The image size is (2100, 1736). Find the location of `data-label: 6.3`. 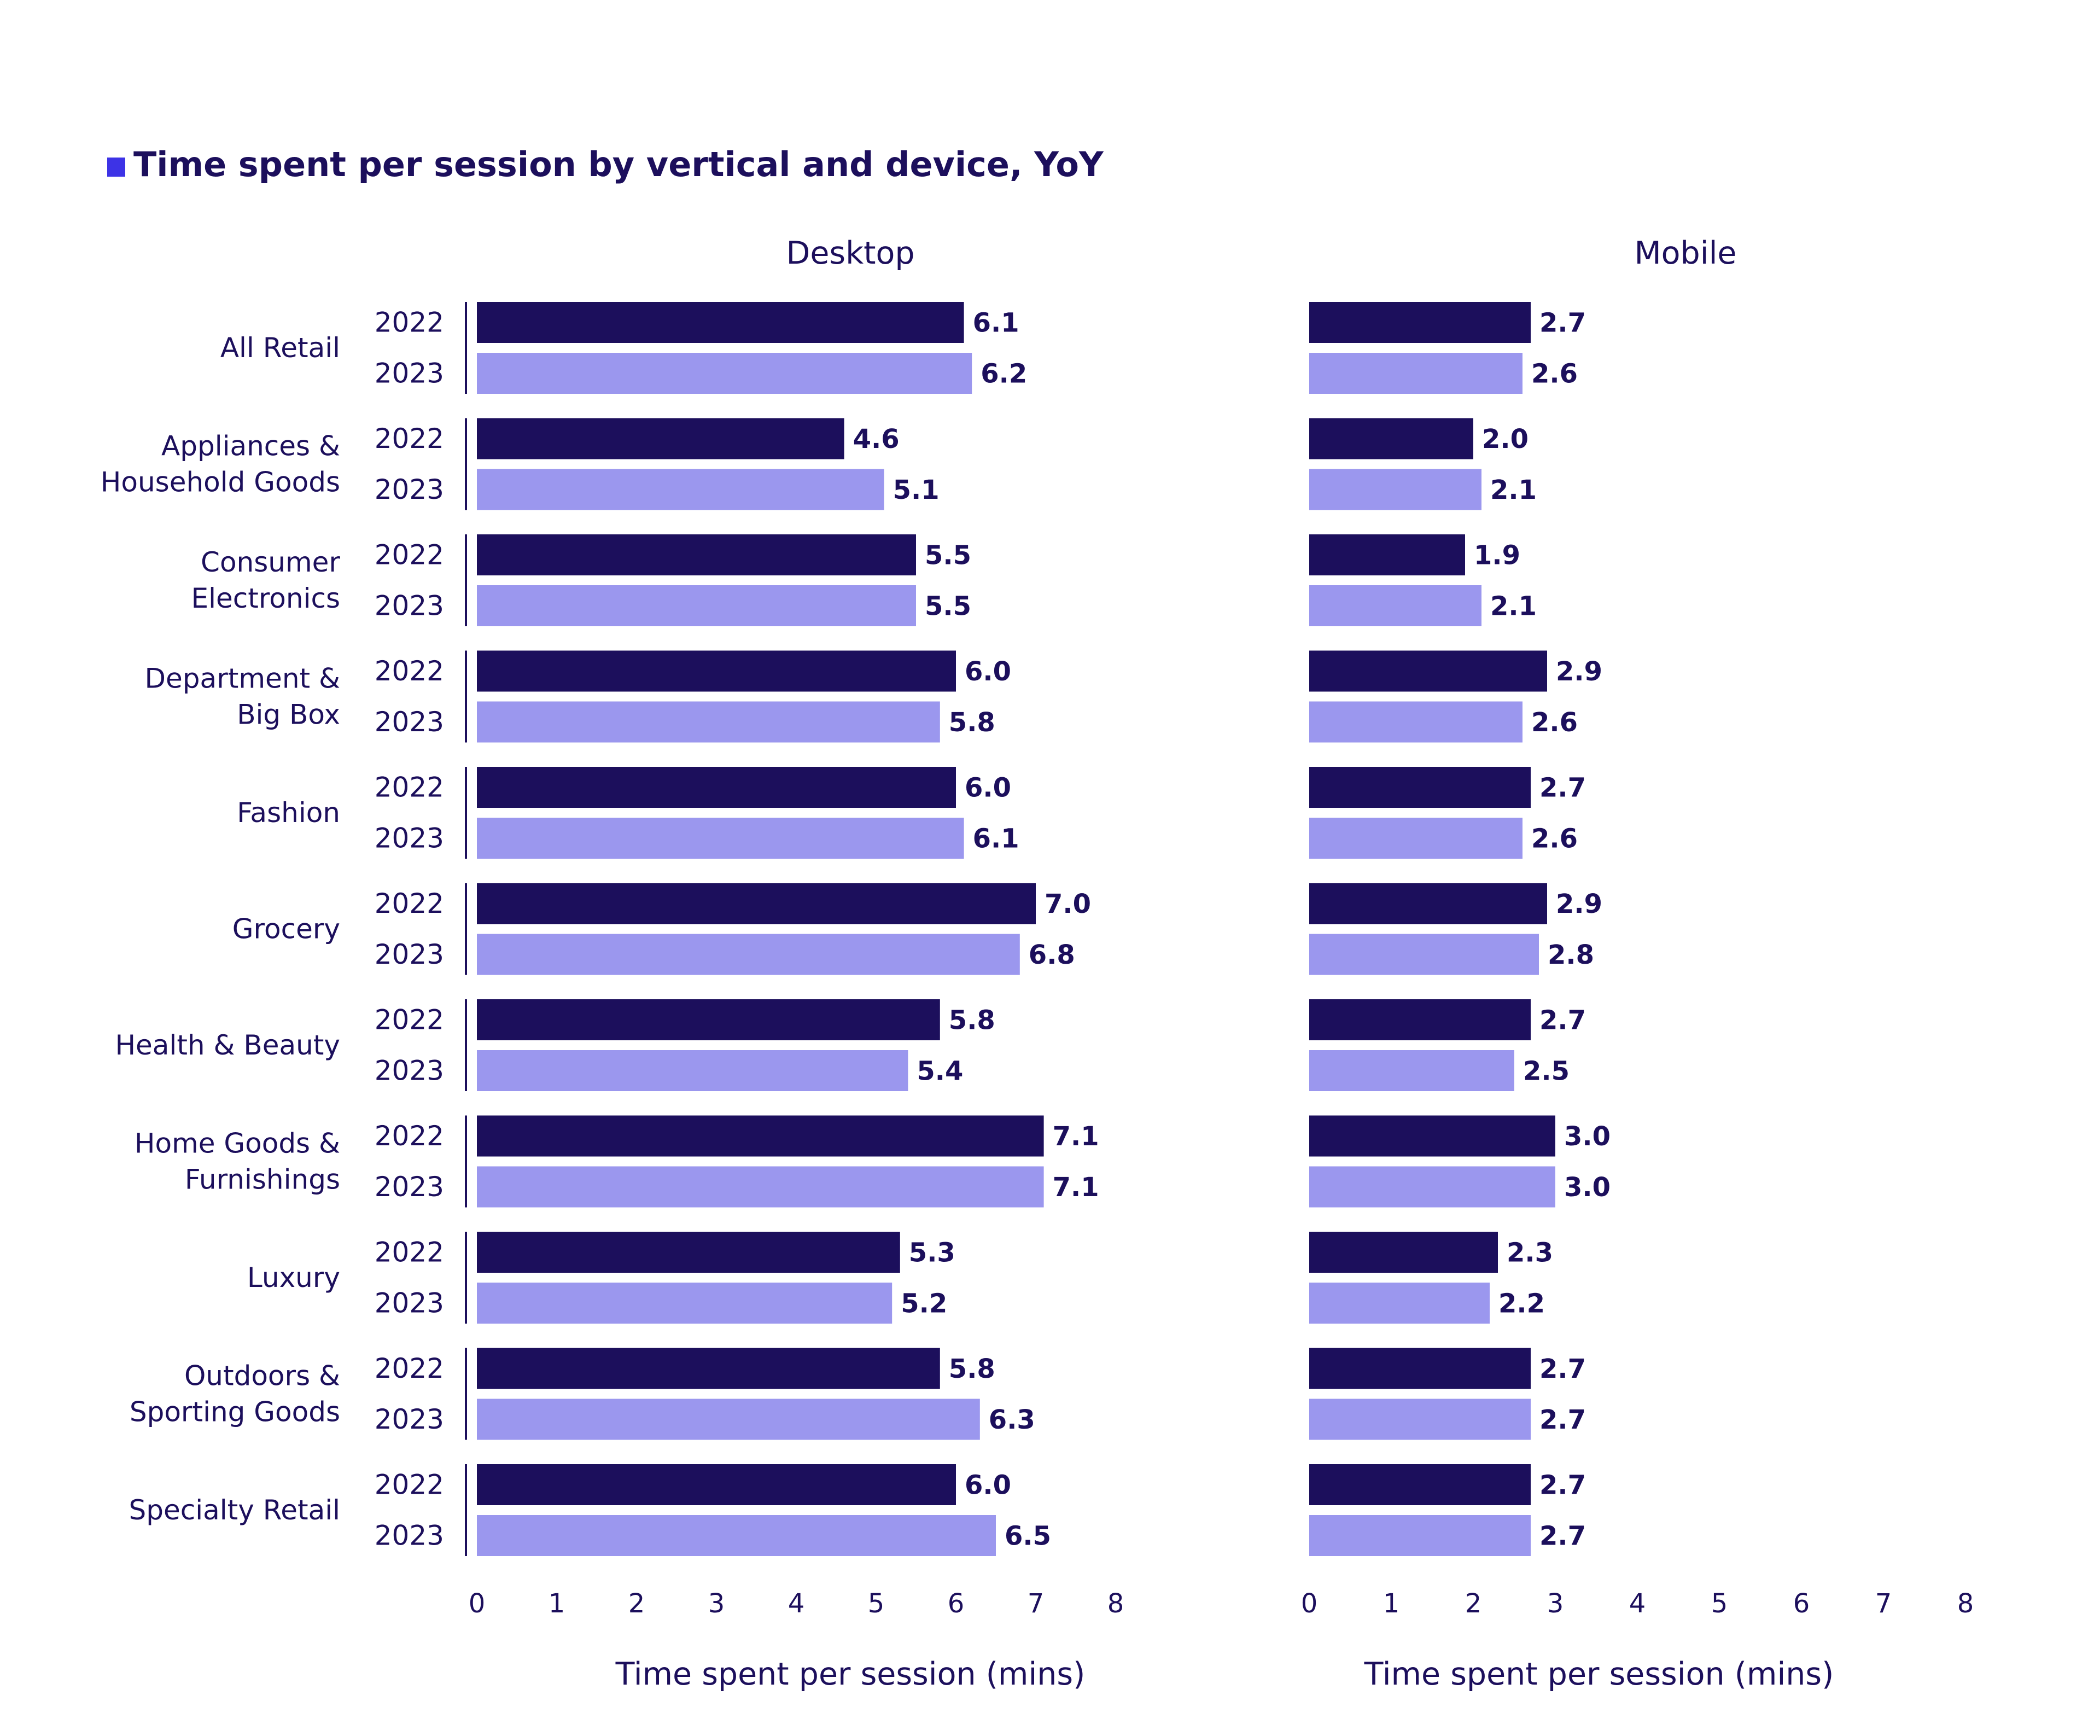

data-label: 6.3 is located at coordinates (1012, 1420).